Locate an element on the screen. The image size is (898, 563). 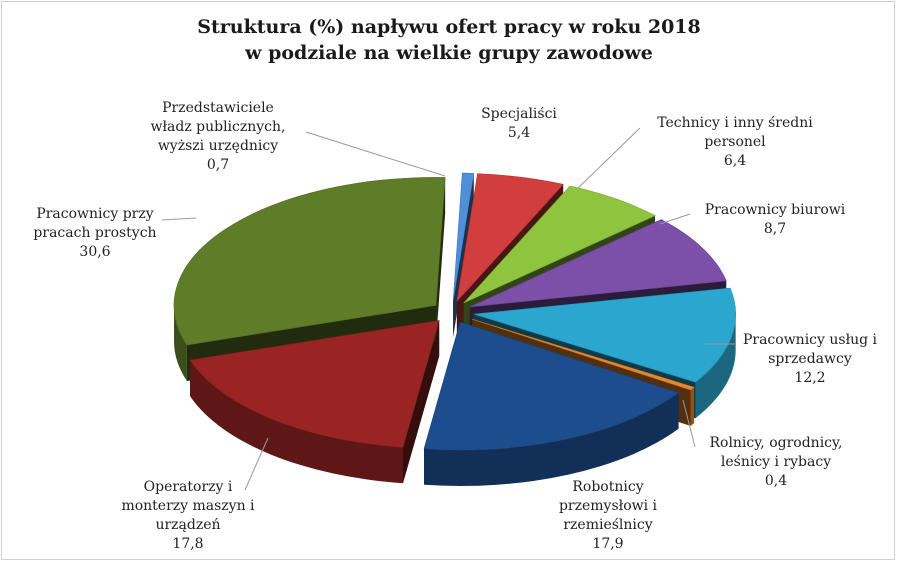
slice-label-4: Pracownicy biurowi 8,7 is located at coordinates (775, 219).